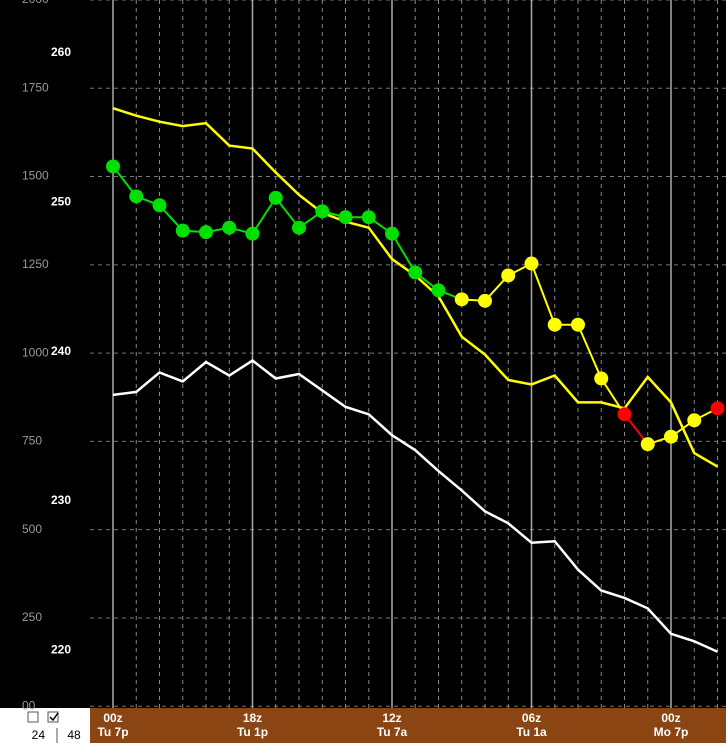 This screenshot has height=743, width=726. What do you see at coordinates (74, 735) in the screenshot?
I see `hours-option: 48` at bounding box center [74, 735].